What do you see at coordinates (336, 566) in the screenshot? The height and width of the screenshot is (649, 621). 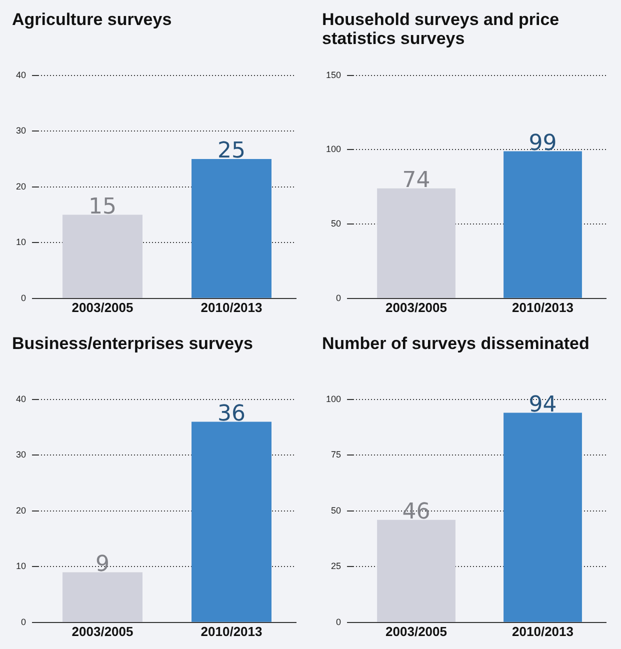 I see `y-tick-label: 25` at bounding box center [336, 566].